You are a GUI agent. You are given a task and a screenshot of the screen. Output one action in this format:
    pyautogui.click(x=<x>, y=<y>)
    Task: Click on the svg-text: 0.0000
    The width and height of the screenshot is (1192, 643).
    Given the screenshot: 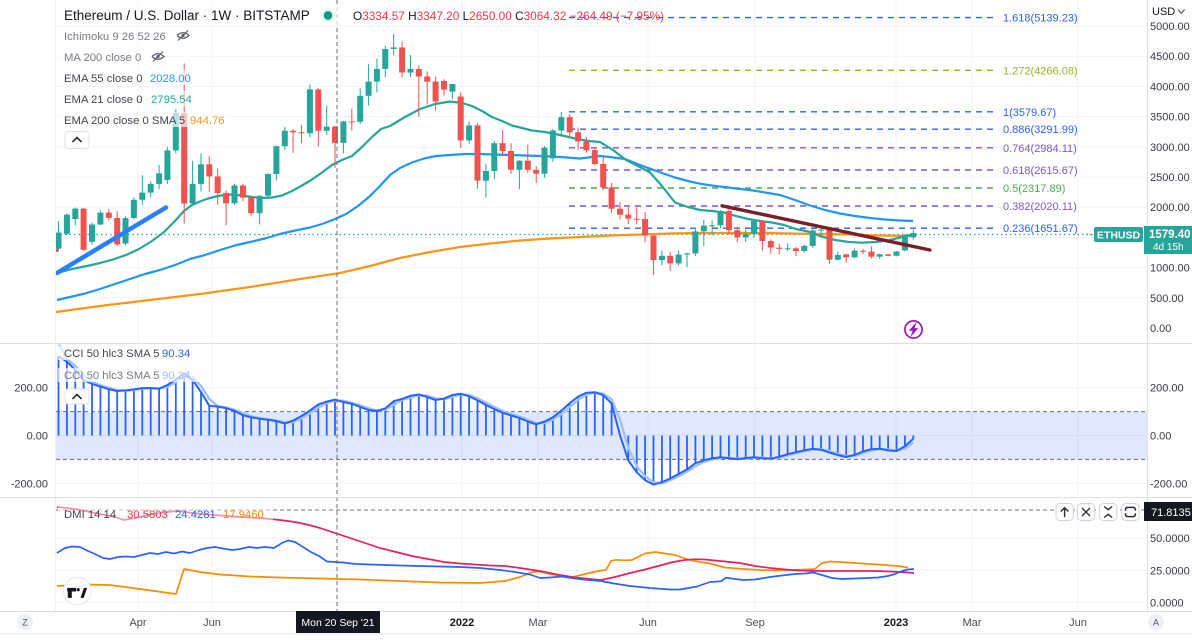 What is the action you would take?
    pyautogui.click(x=1167, y=603)
    